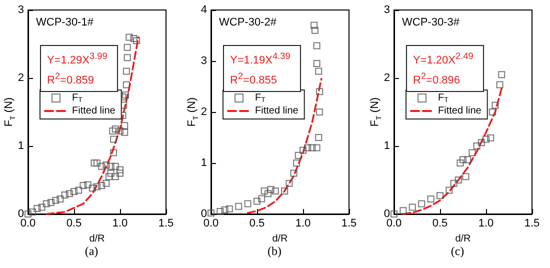  What do you see at coordinates (77, 59) in the screenshot?
I see `annotation: Y=1.29X$^{3.99}$` at bounding box center [77, 59].